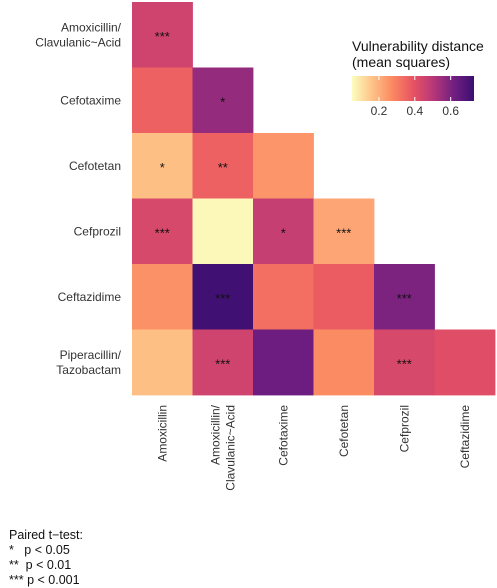 This screenshot has height=588, width=497. What do you see at coordinates (465, 437) in the screenshot?
I see `column-label: Ceftazidime` at bounding box center [465, 437].